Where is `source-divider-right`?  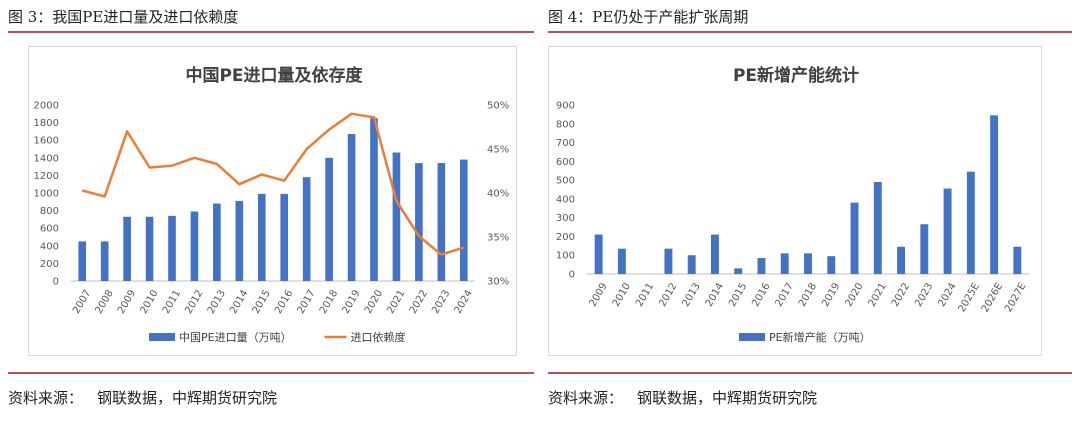 source-divider-right is located at coordinates (810, 373).